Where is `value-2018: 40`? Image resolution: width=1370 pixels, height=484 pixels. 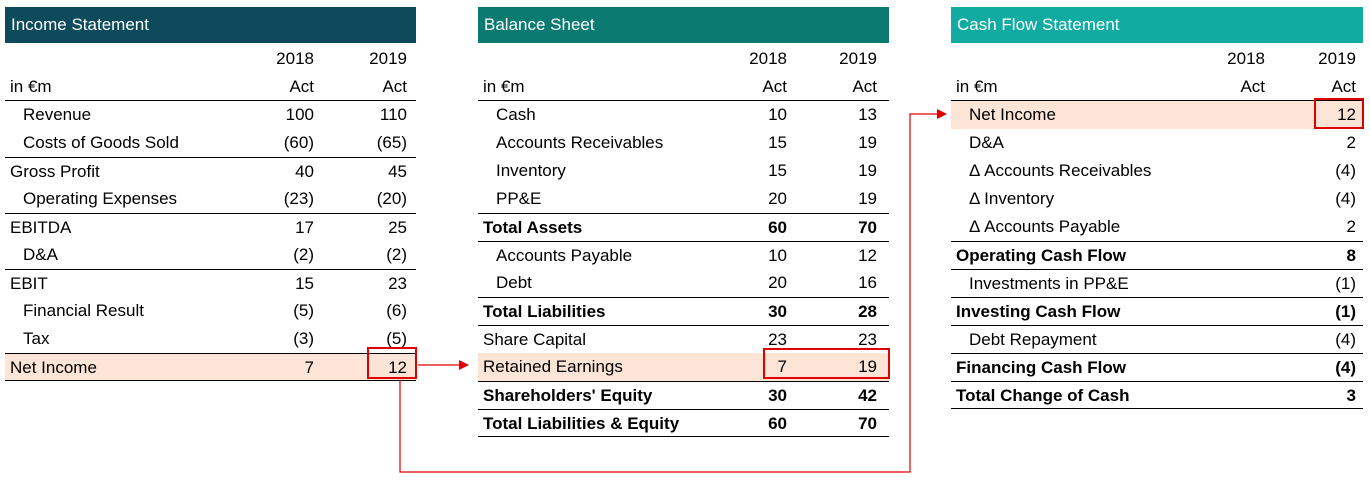
value-2018: 40 is located at coordinates (304, 171).